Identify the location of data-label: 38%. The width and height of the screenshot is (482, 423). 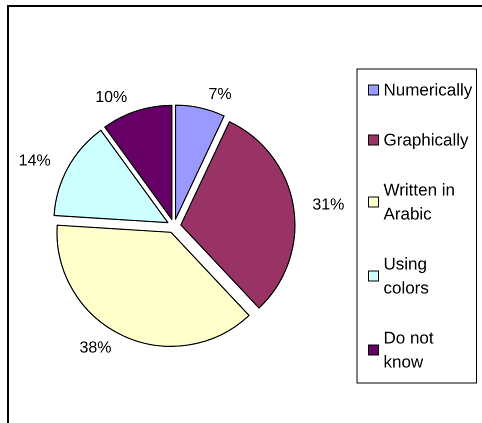
(95, 348).